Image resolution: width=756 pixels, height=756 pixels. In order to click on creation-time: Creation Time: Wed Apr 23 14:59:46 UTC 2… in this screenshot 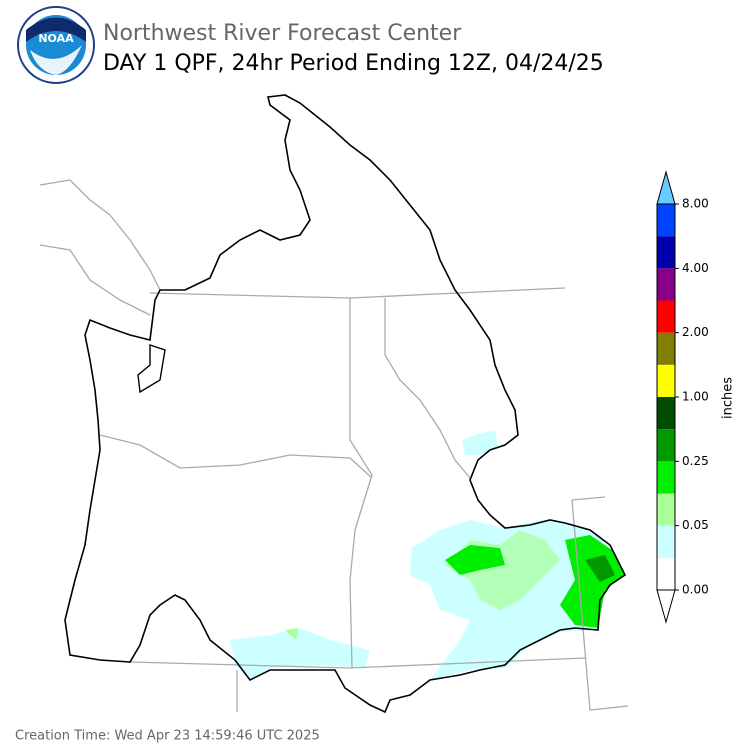, I will do `click(167, 736)`.